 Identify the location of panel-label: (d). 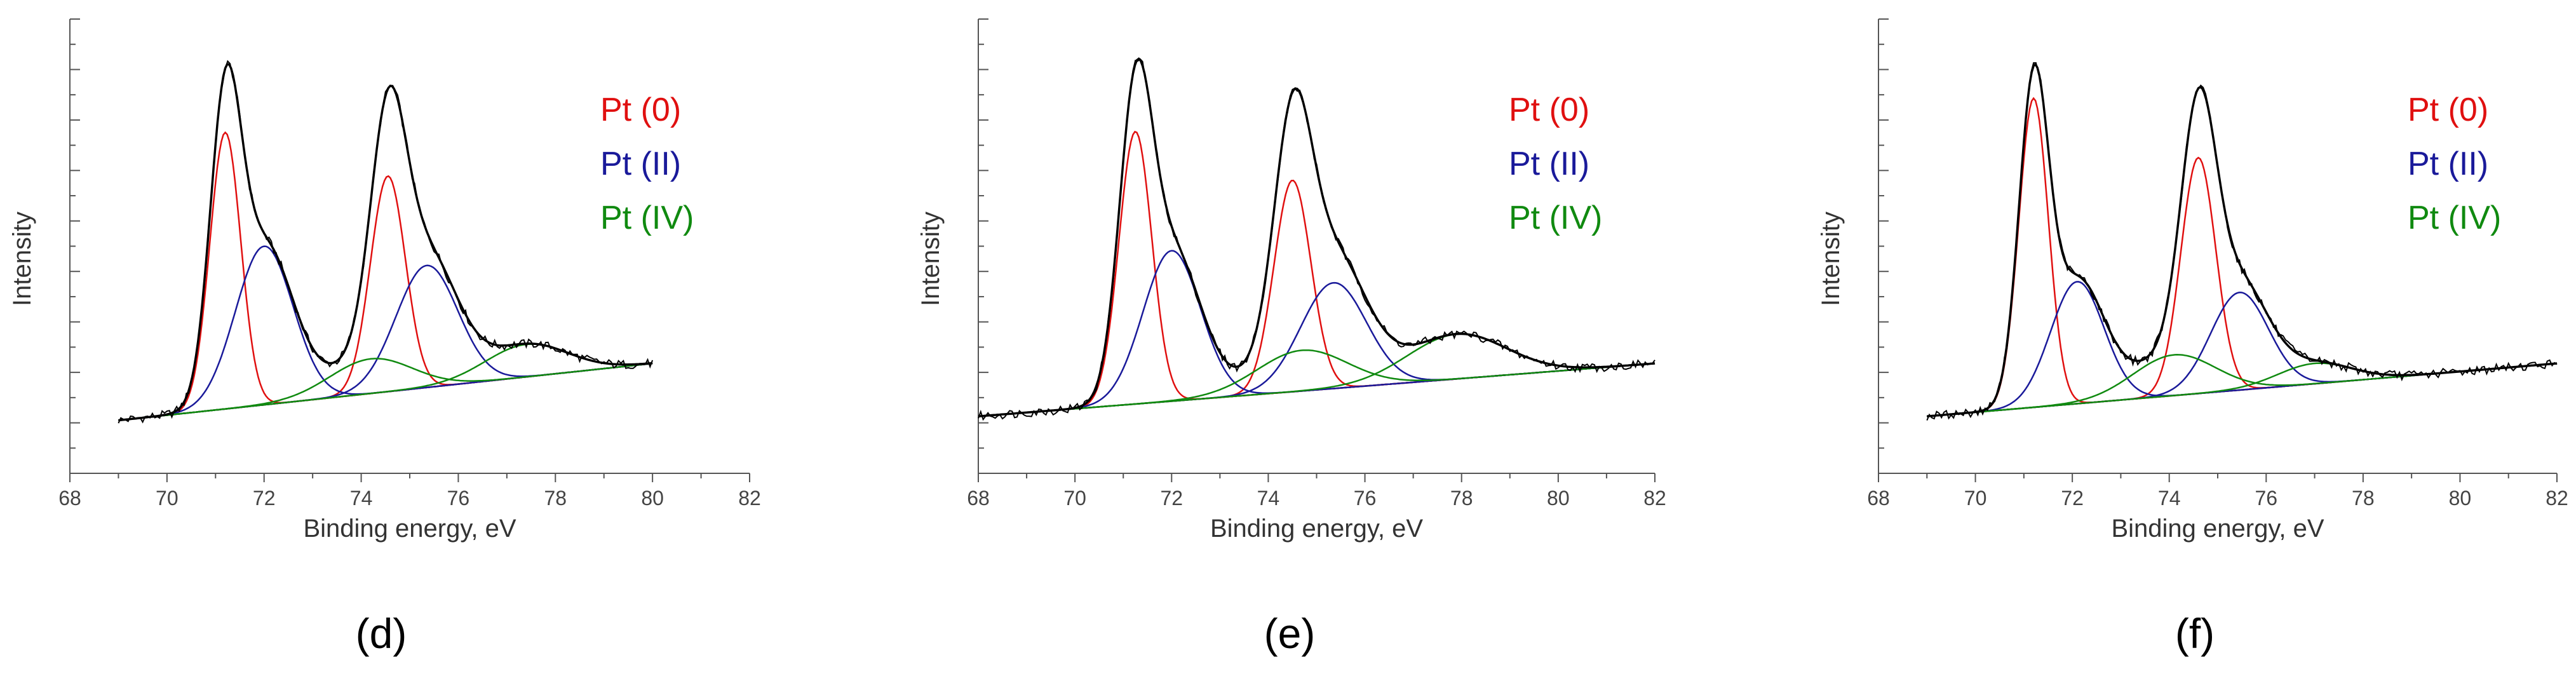
(381, 633).